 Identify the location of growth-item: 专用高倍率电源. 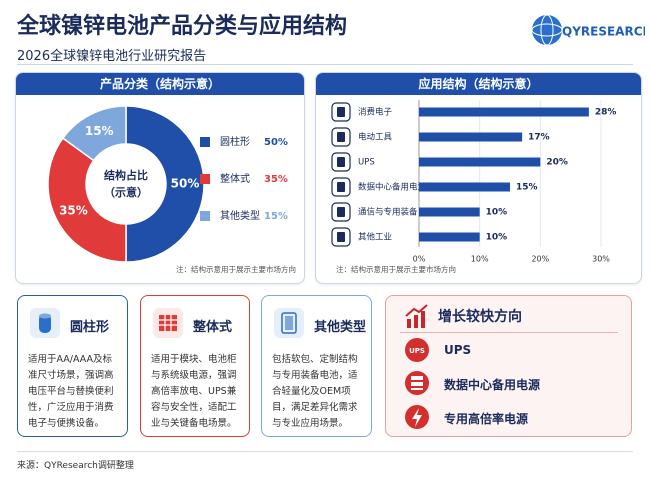
(486, 419).